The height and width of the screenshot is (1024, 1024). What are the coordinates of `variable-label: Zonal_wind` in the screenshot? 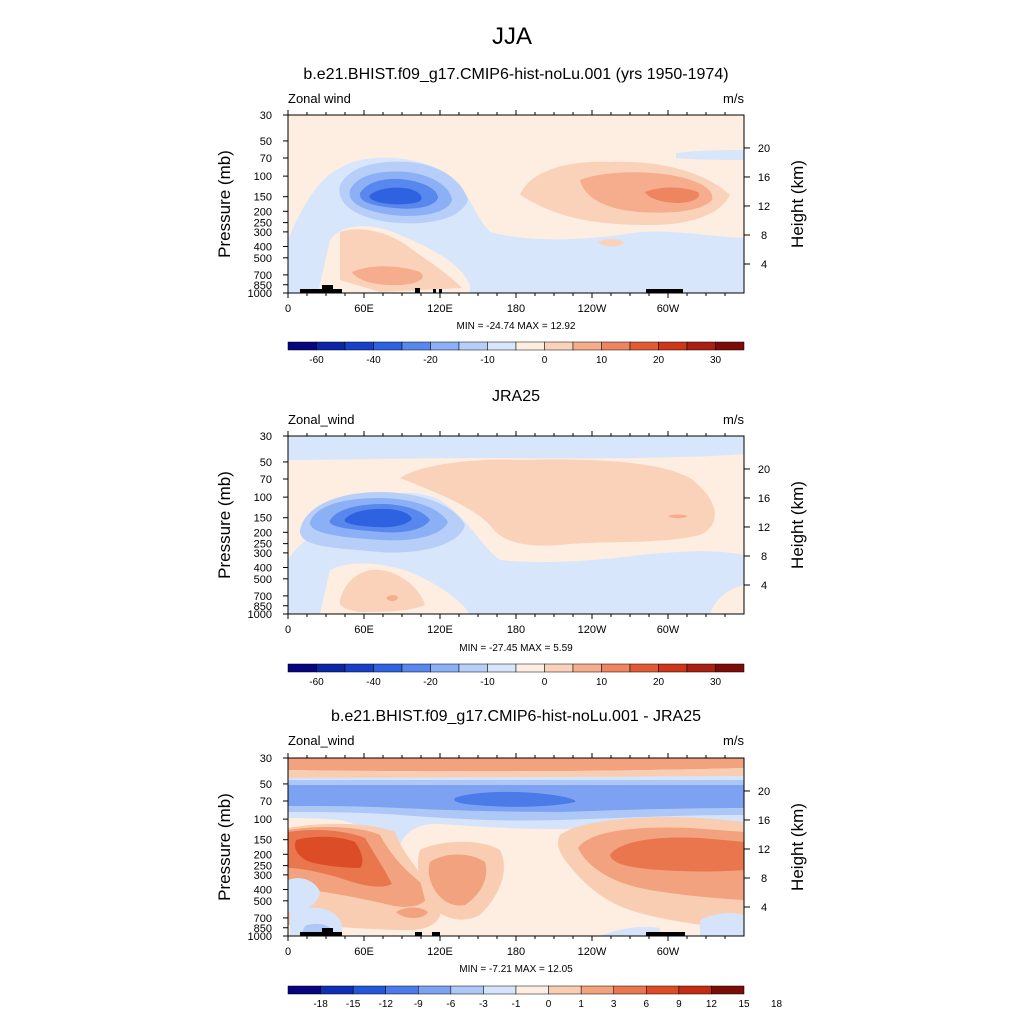 It's located at (321, 419).